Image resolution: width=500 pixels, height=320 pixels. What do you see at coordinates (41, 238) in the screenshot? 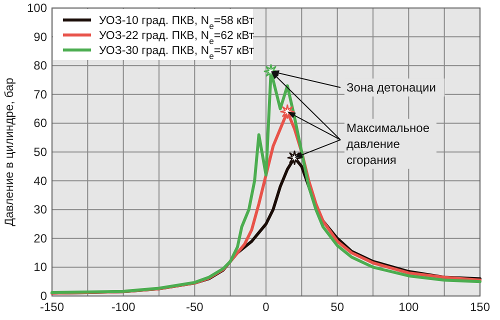
I see `y-tick-label: 20` at bounding box center [41, 238].